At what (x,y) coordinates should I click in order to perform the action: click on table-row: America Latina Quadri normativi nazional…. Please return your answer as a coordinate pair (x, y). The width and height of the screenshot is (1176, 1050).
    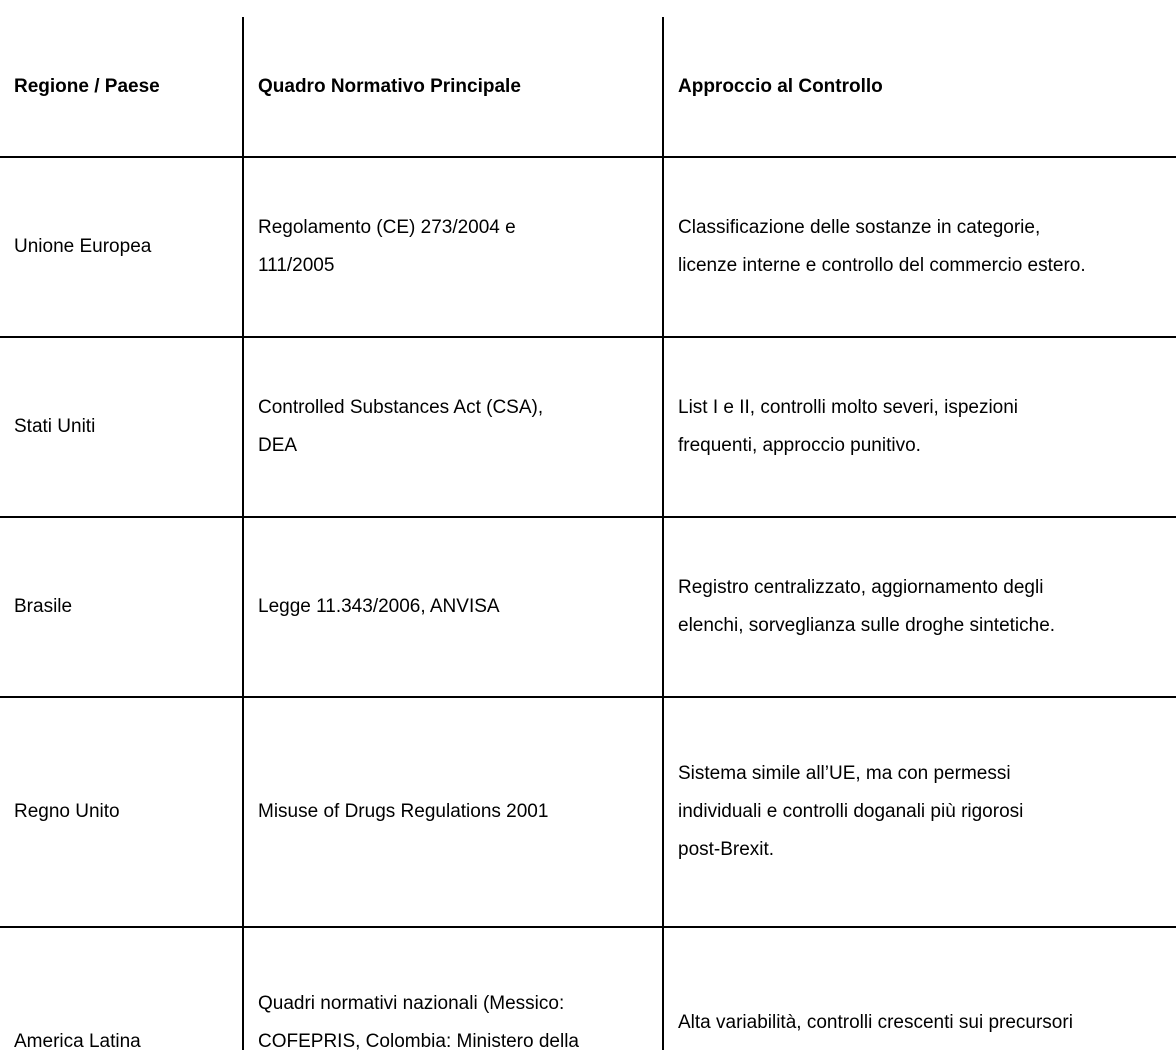
    Looking at the image, I should click on (588, 988).